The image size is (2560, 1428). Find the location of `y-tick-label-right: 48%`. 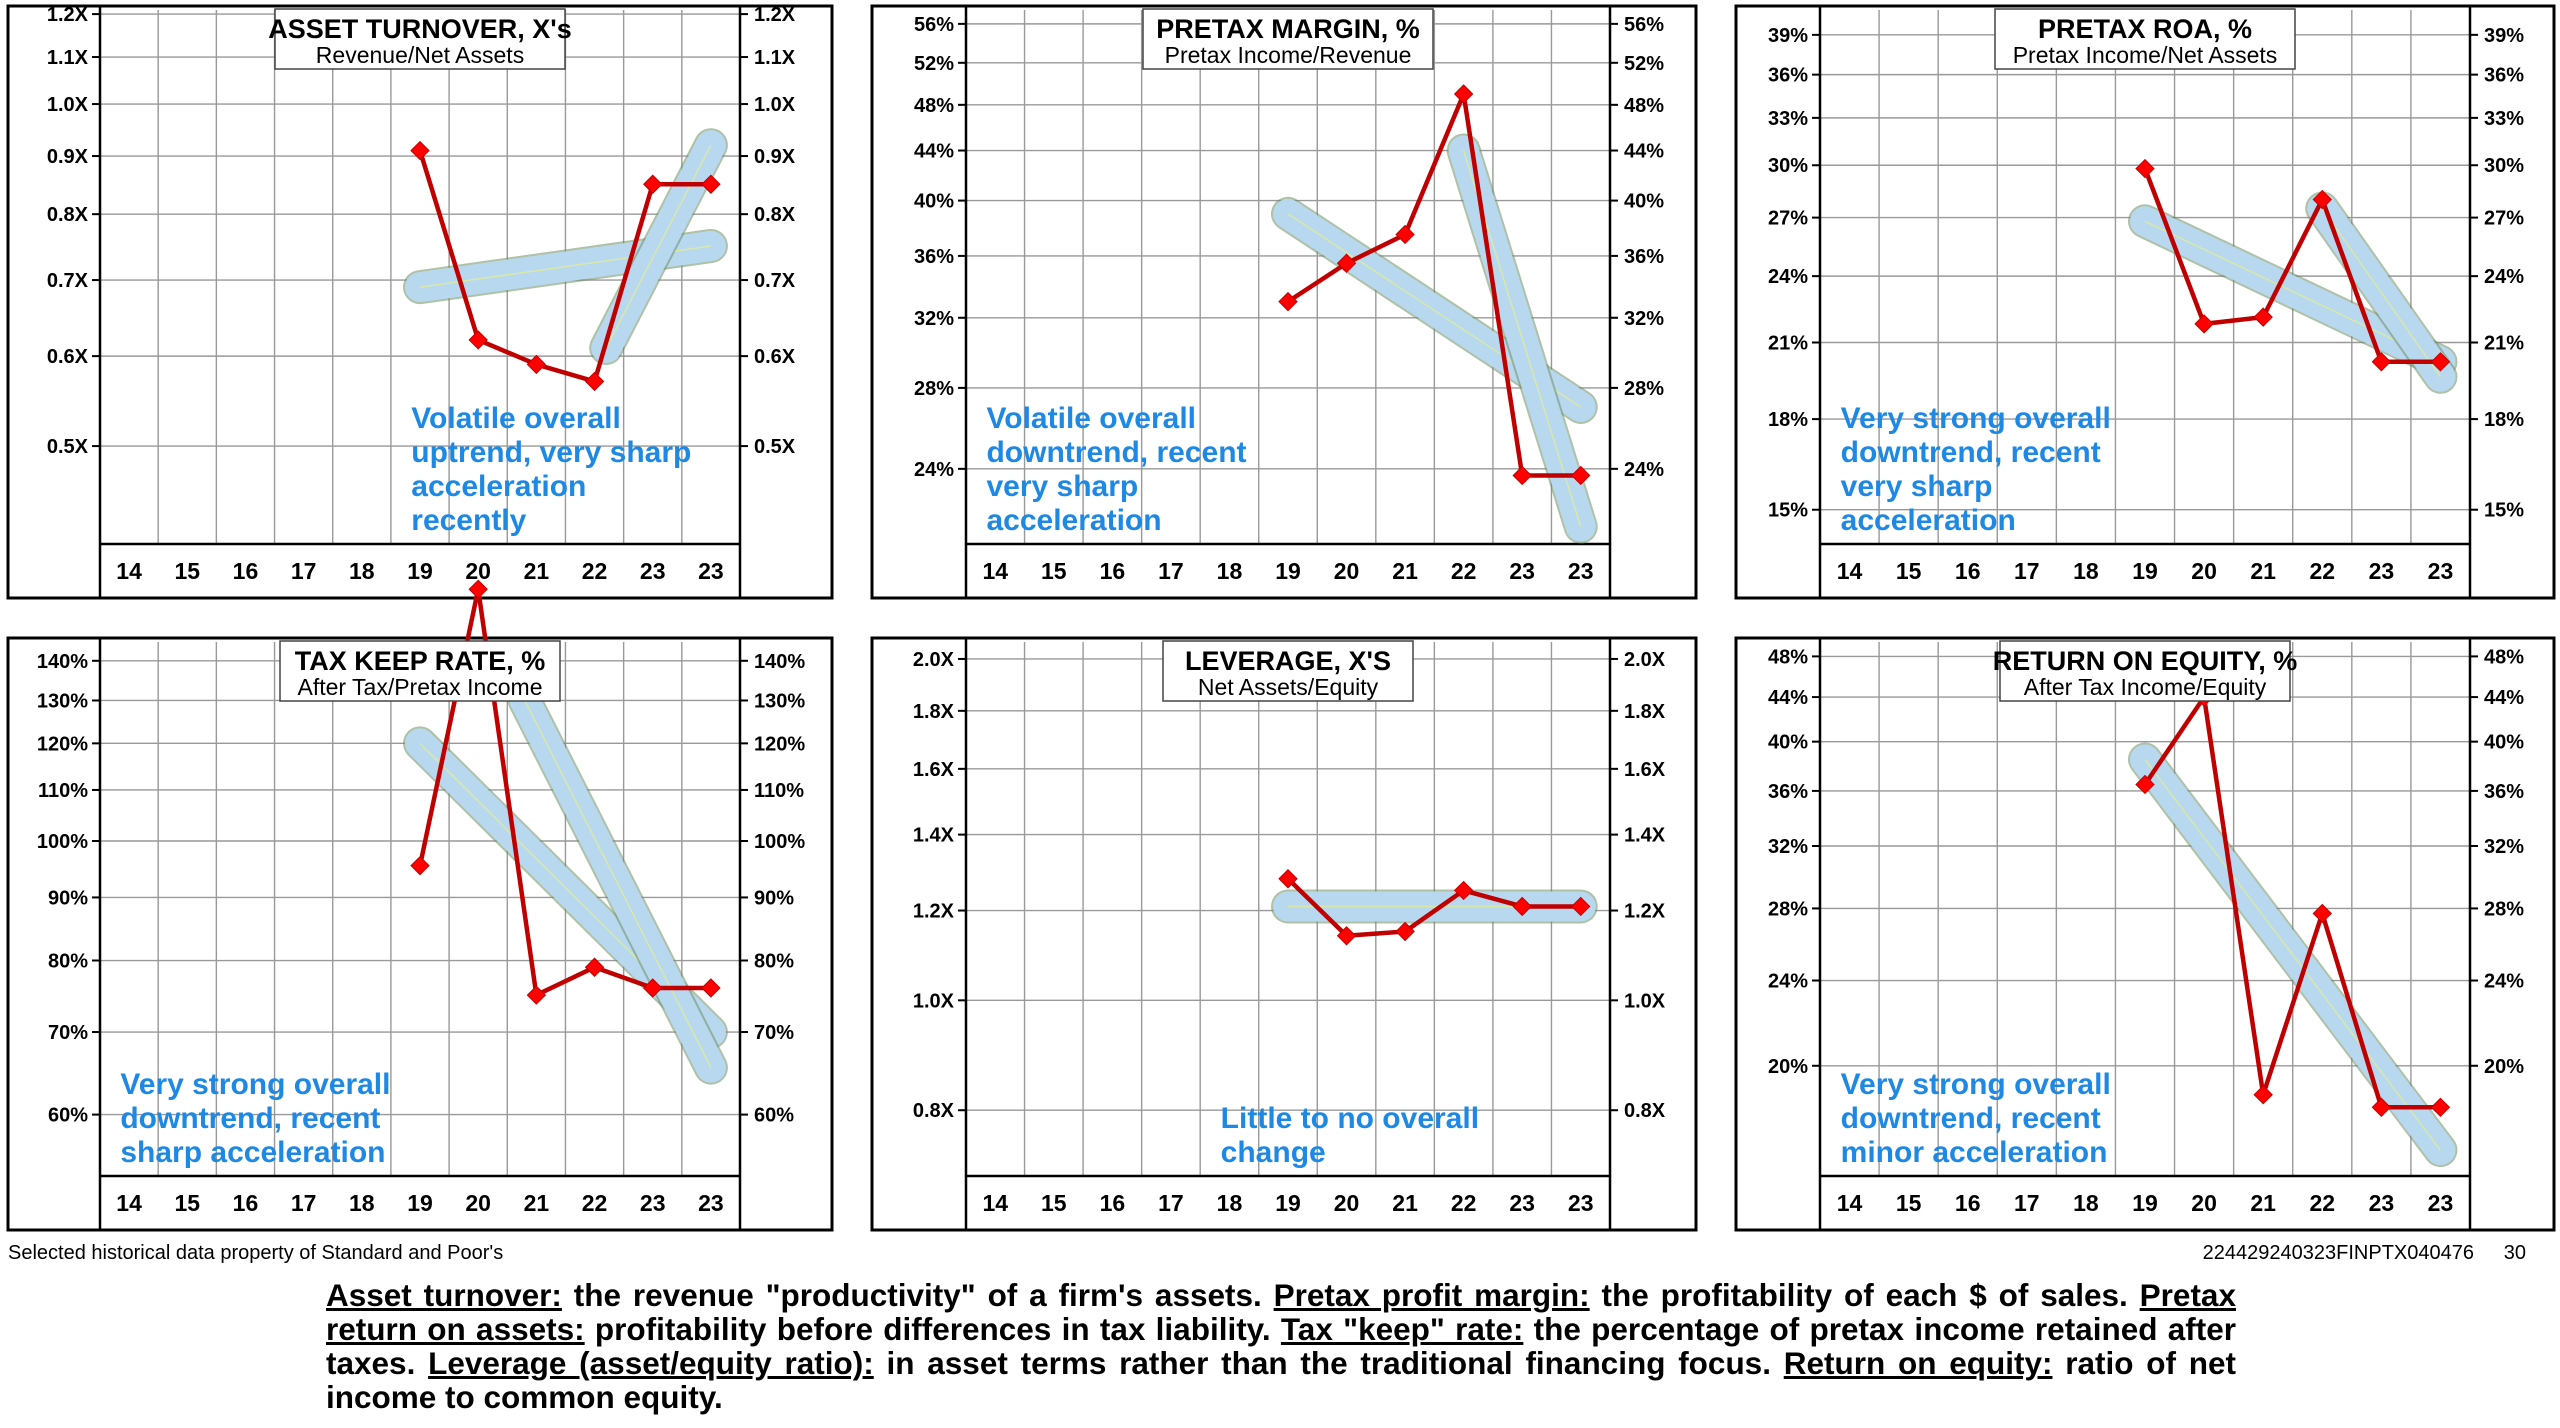

y-tick-label-right: 48% is located at coordinates (2504, 657).